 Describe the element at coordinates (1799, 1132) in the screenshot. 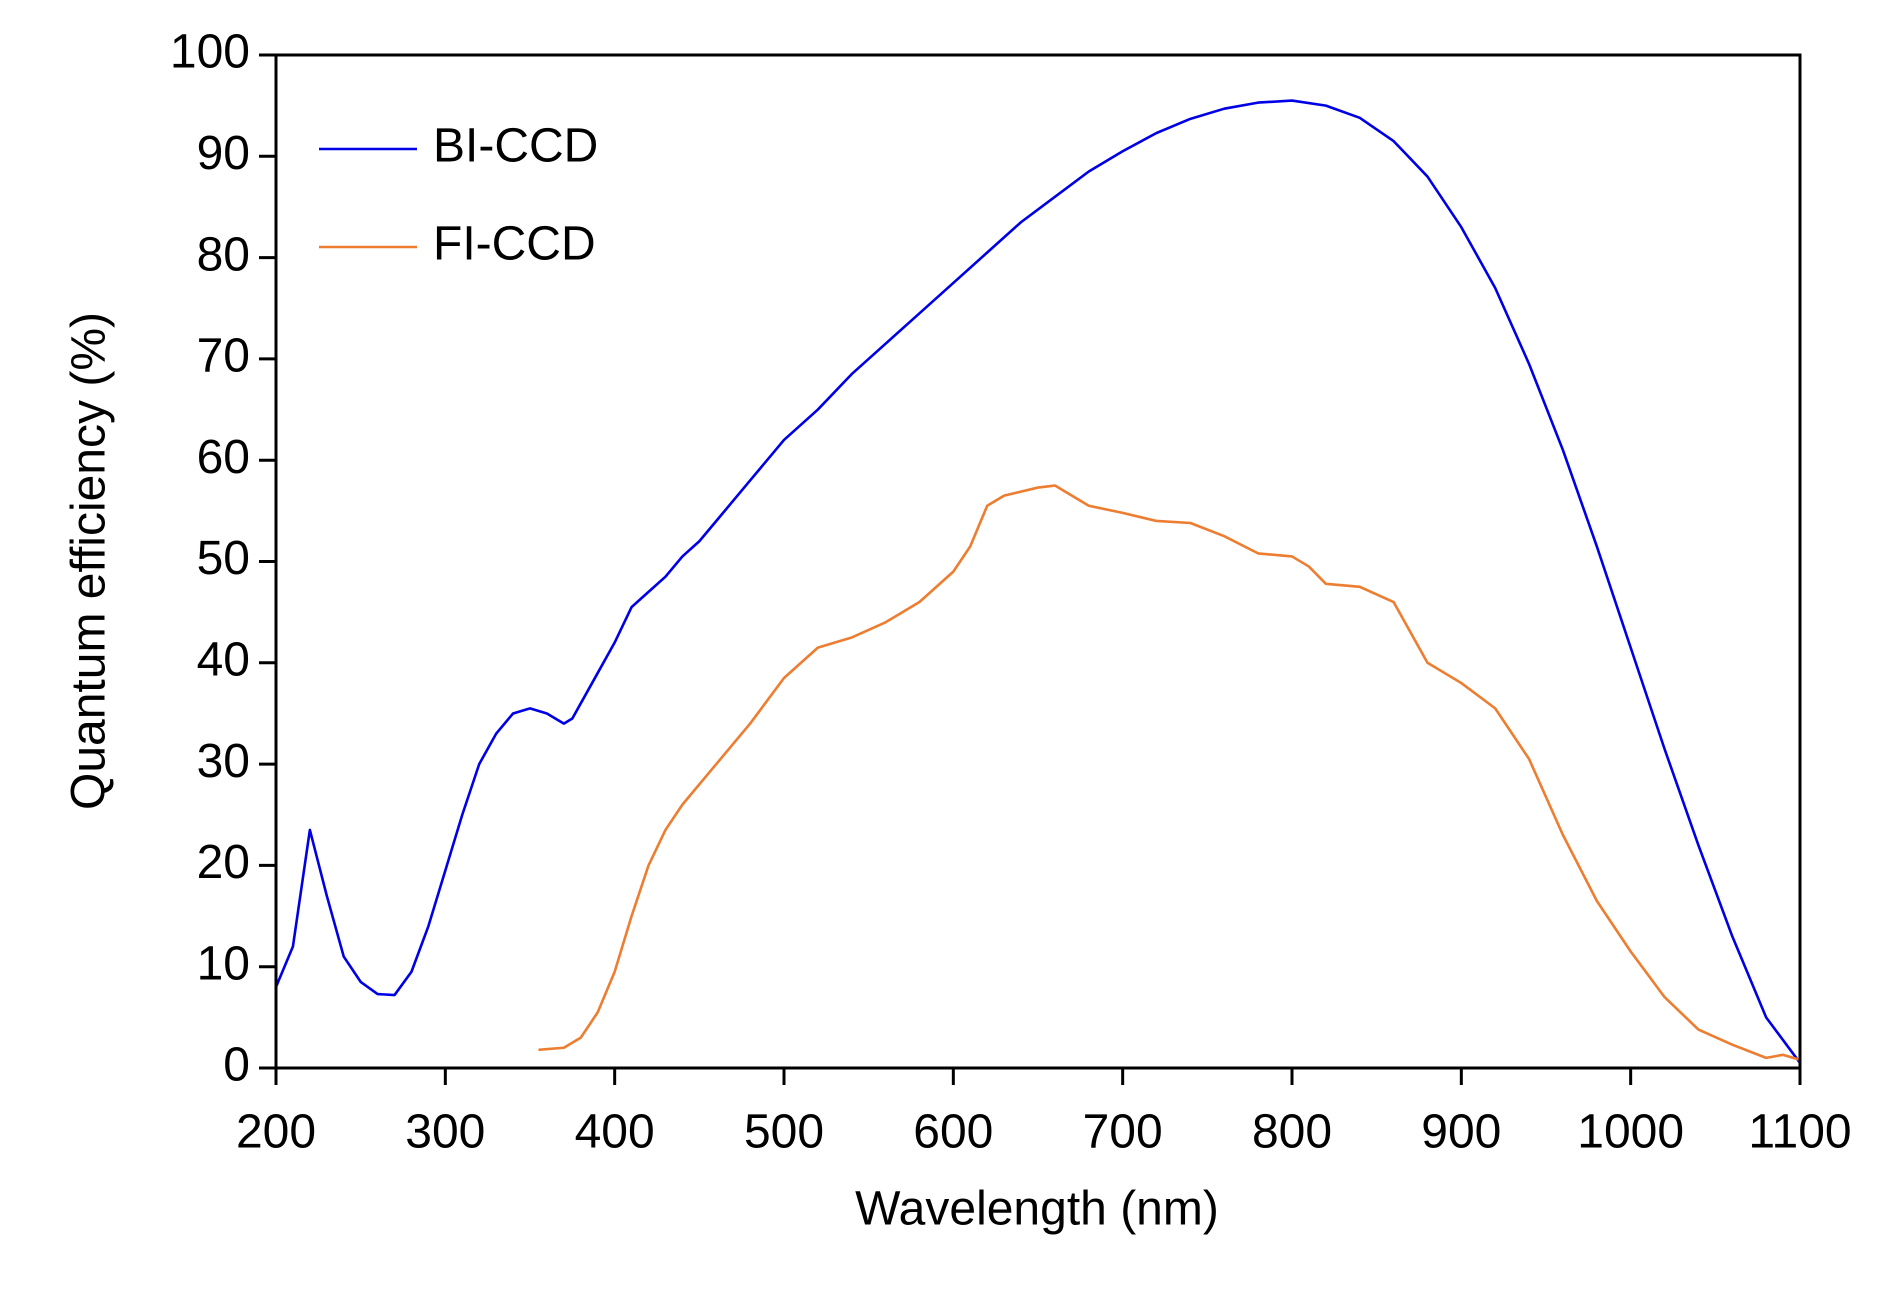

I see `x-tick-label: 1100` at that location.